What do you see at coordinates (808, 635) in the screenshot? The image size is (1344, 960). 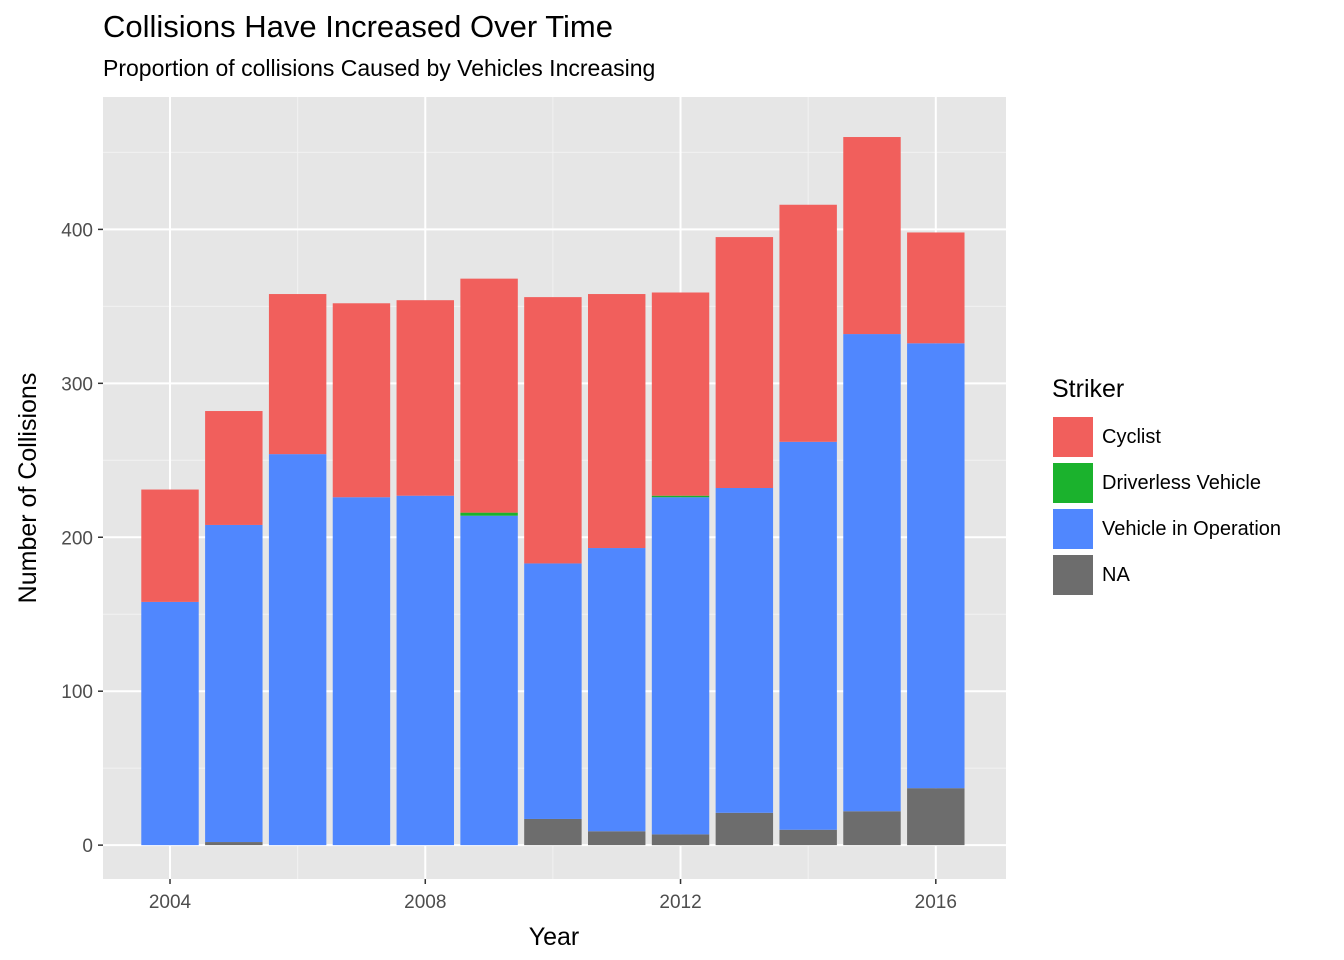 I see `bar-2014-vehicle-in-operation` at bounding box center [808, 635].